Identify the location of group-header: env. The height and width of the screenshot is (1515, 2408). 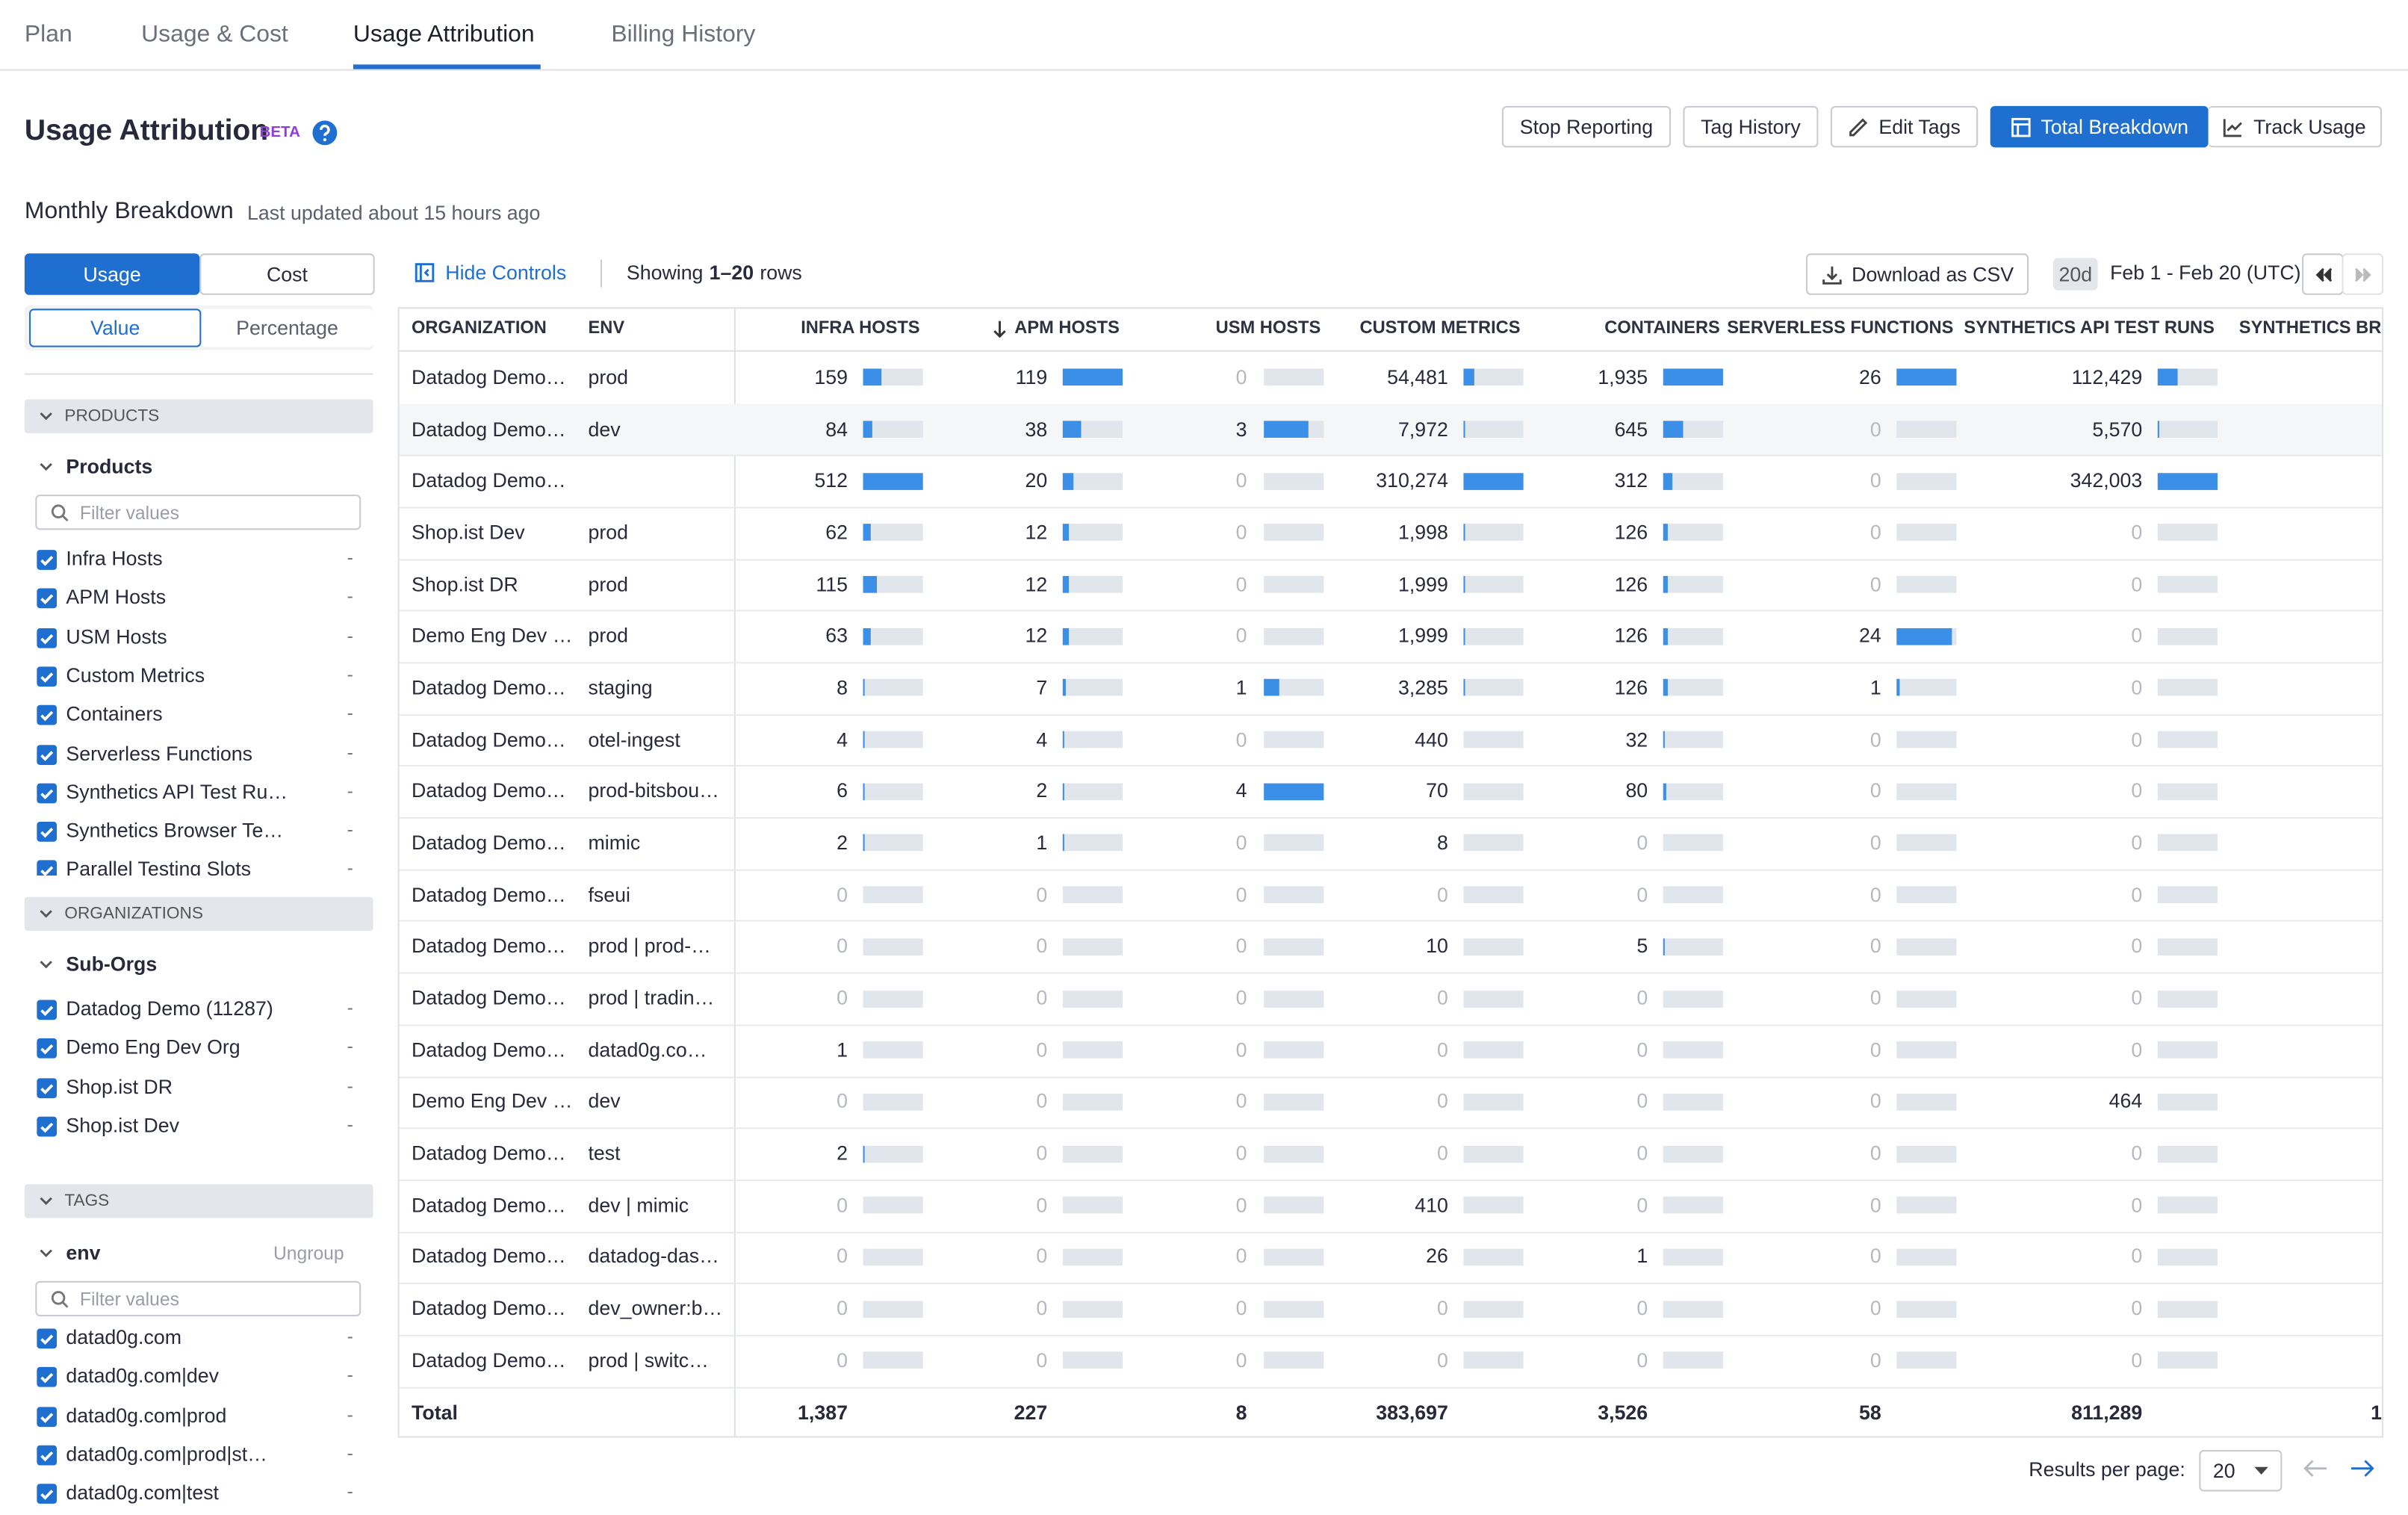
(69, 1252).